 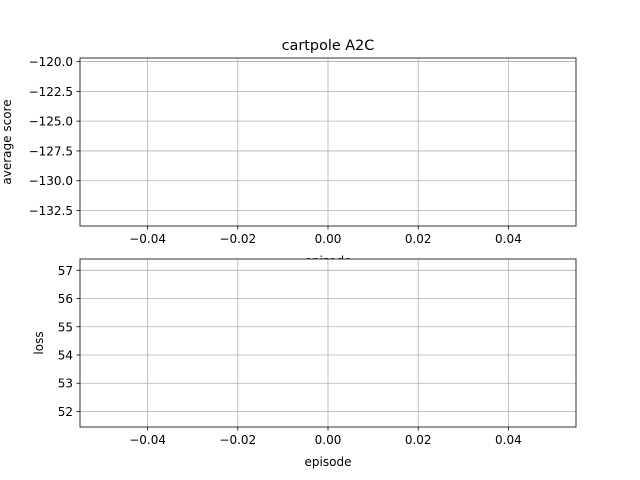 I want to click on y-tick-label: −127.5, so click(x=51, y=151).